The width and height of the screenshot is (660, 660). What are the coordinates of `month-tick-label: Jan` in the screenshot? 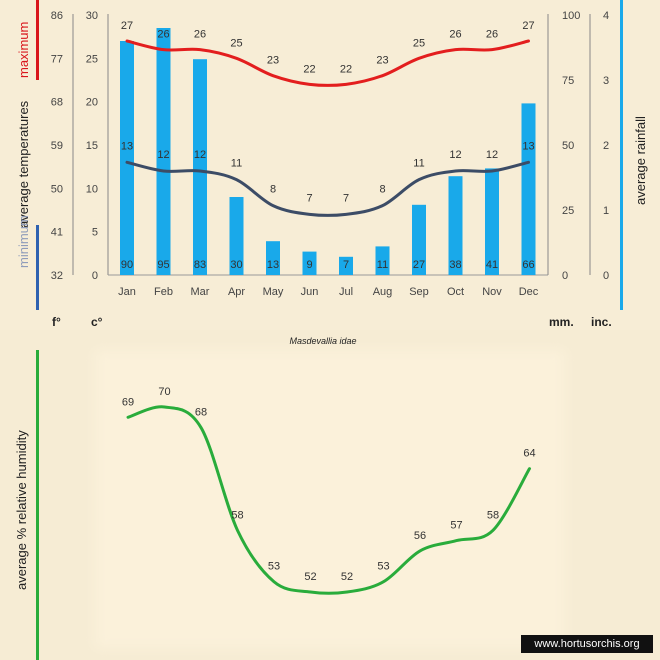 It's located at (127, 292).